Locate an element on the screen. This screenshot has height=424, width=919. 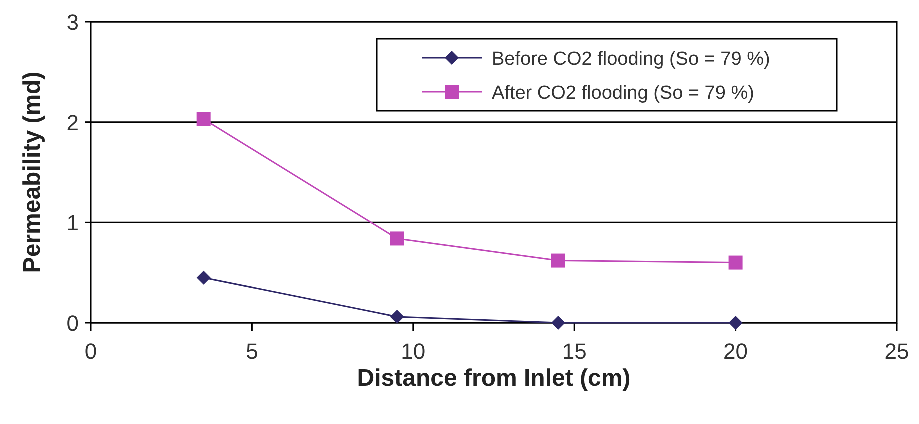
y-tick-label: 2 is located at coordinates (72, 123).